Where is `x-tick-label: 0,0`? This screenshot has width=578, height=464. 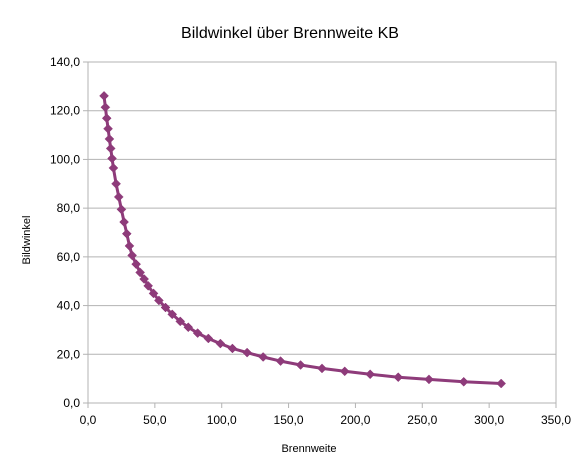 x-tick-label: 0,0 is located at coordinates (88, 420).